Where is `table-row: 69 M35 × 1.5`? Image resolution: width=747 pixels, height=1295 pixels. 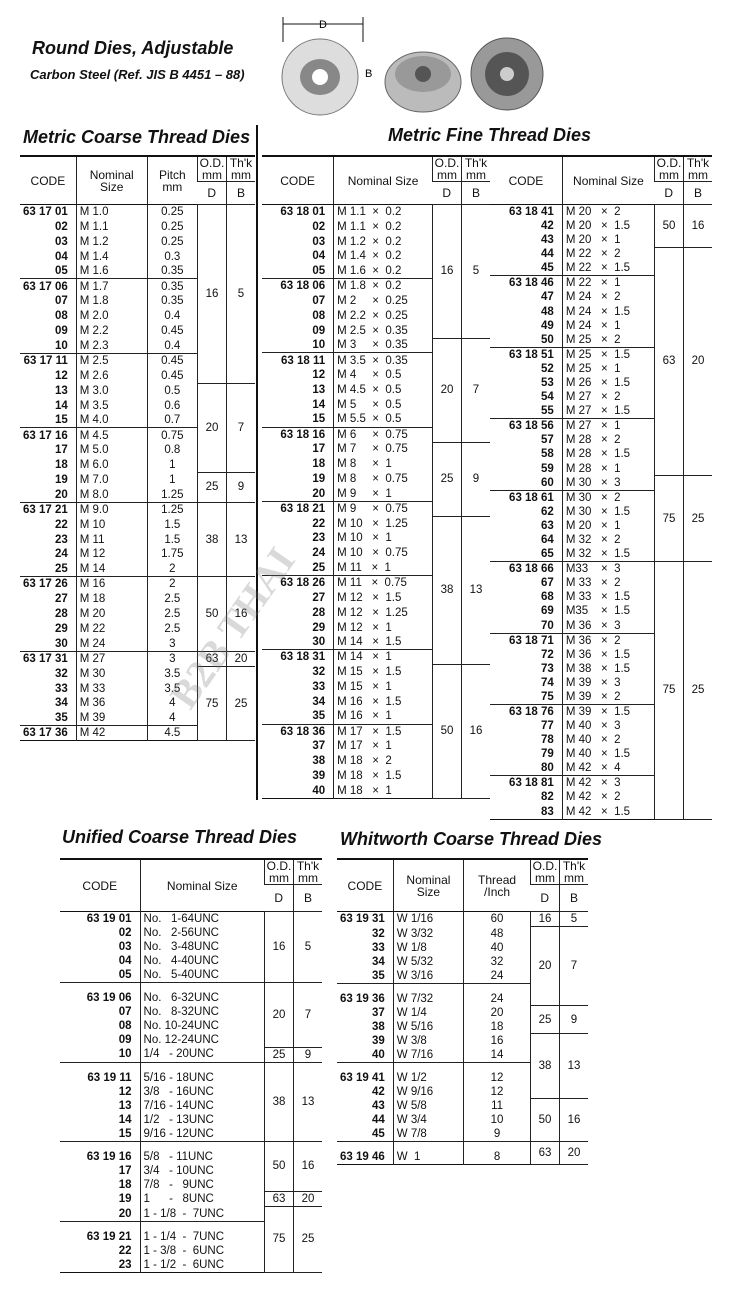
table-row: 69 M35 × 1.5 is located at coordinates (601, 611).